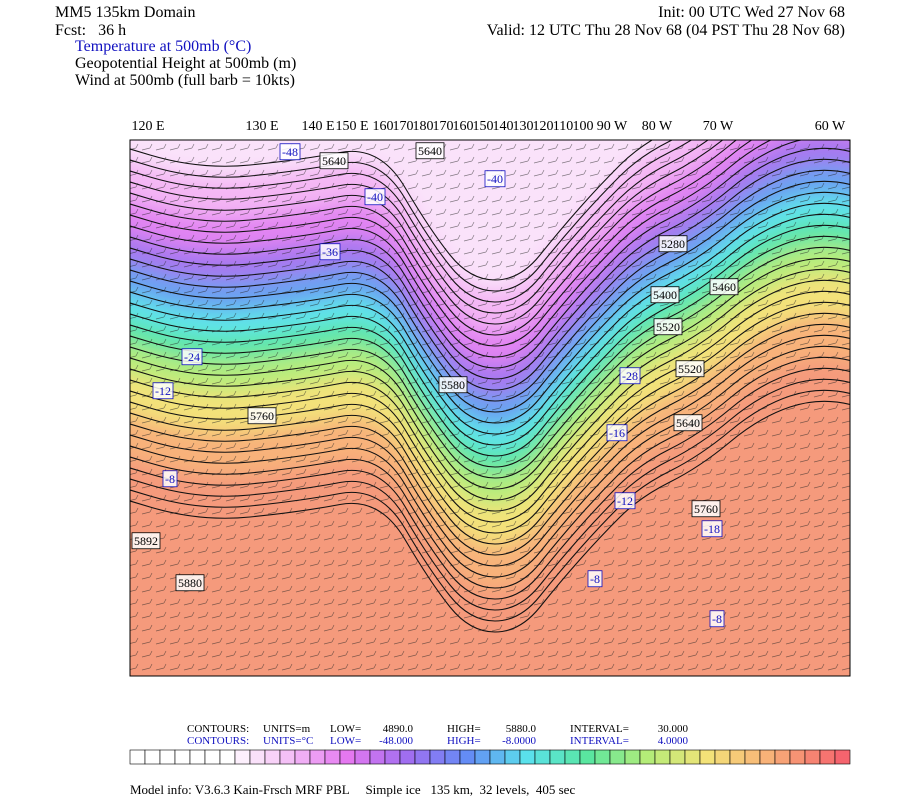  What do you see at coordinates (673, 741) in the screenshot?
I see `contour-info: 4.0000` at bounding box center [673, 741].